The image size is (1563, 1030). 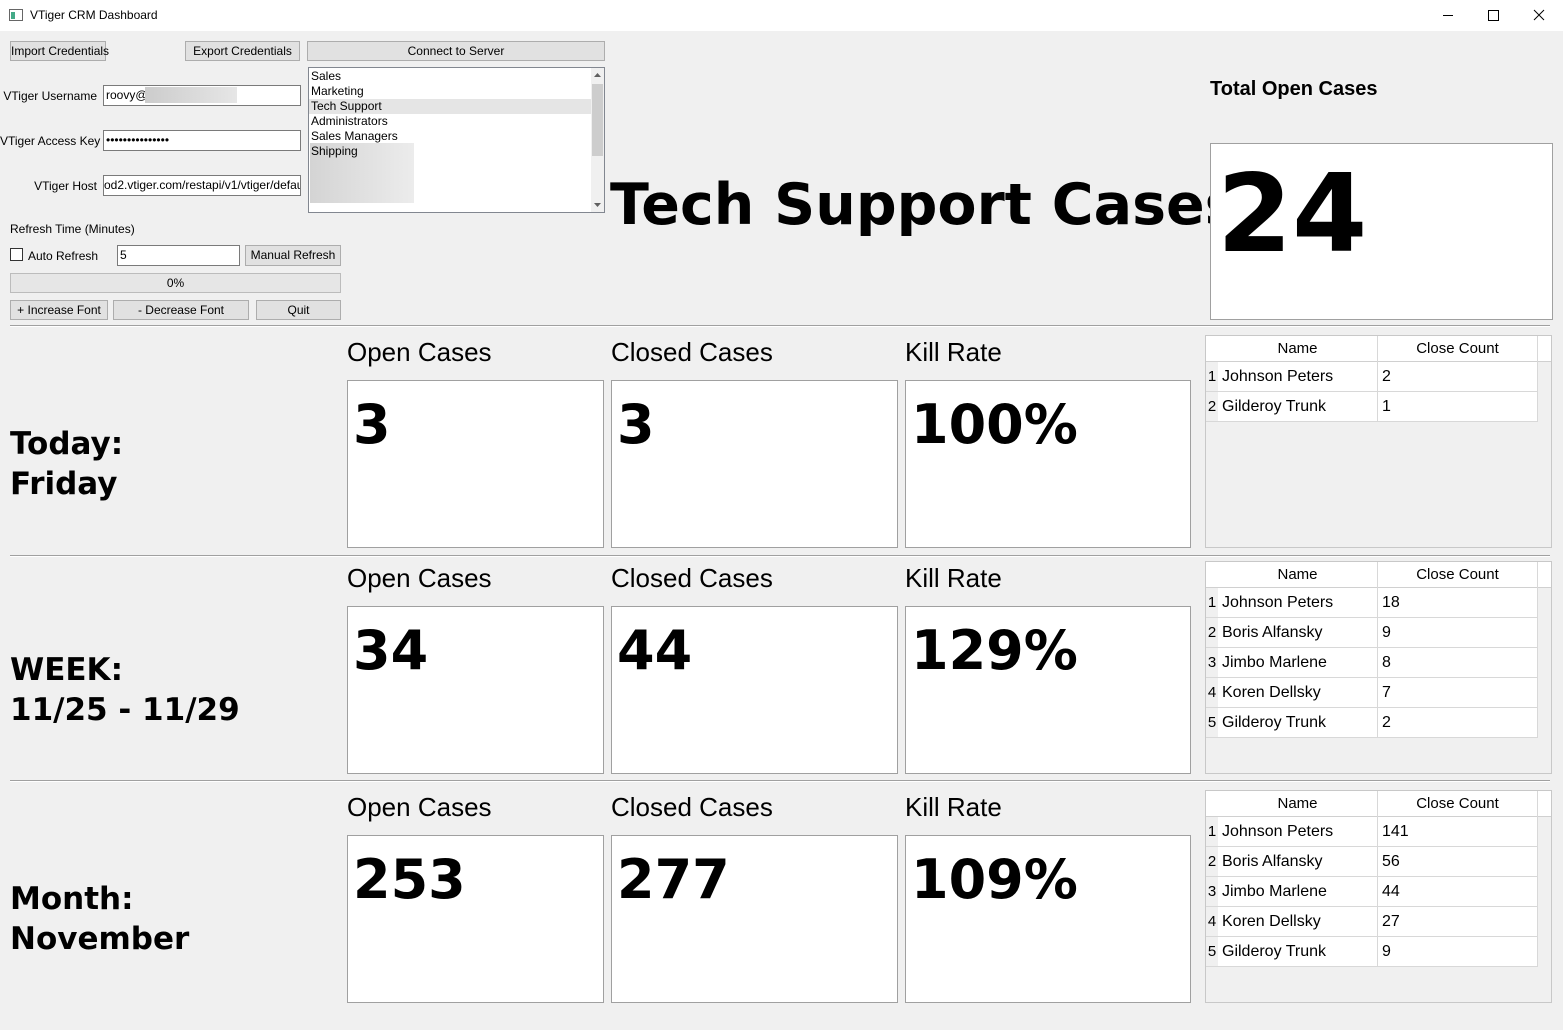 I want to click on table-cell: 18, so click(x=1458, y=603).